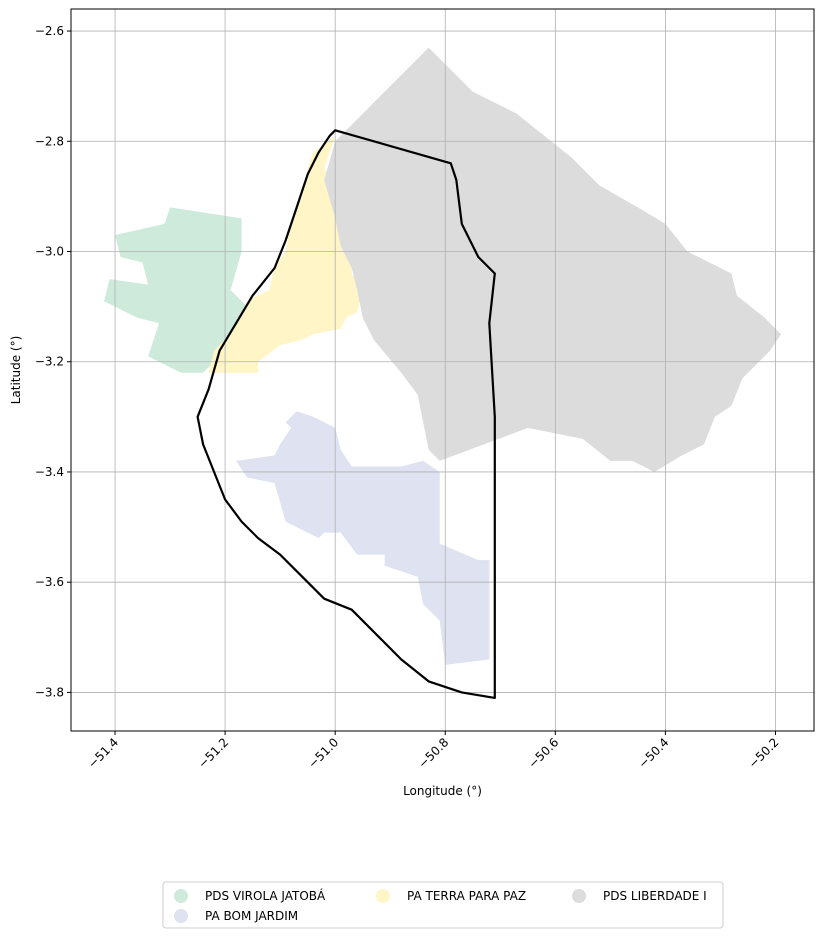 This screenshot has height=939, width=824. What do you see at coordinates (181, 896) in the screenshot?
I see `legend-marker-pds-virola-jatoba` at bounding box center [181, 896].